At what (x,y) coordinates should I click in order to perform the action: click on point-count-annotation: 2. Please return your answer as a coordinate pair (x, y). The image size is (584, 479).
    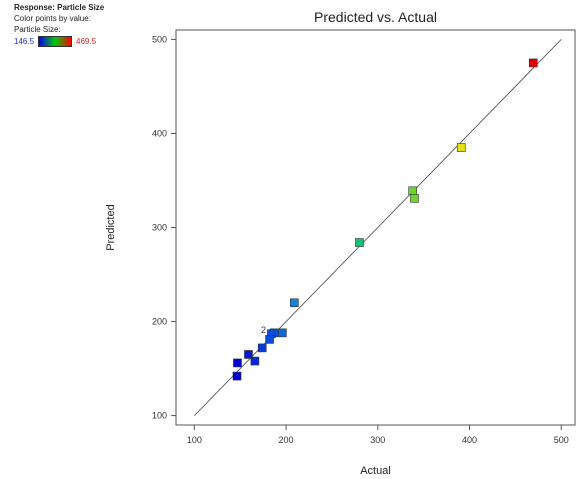
    Looking at the image, I should click on (263, 330).